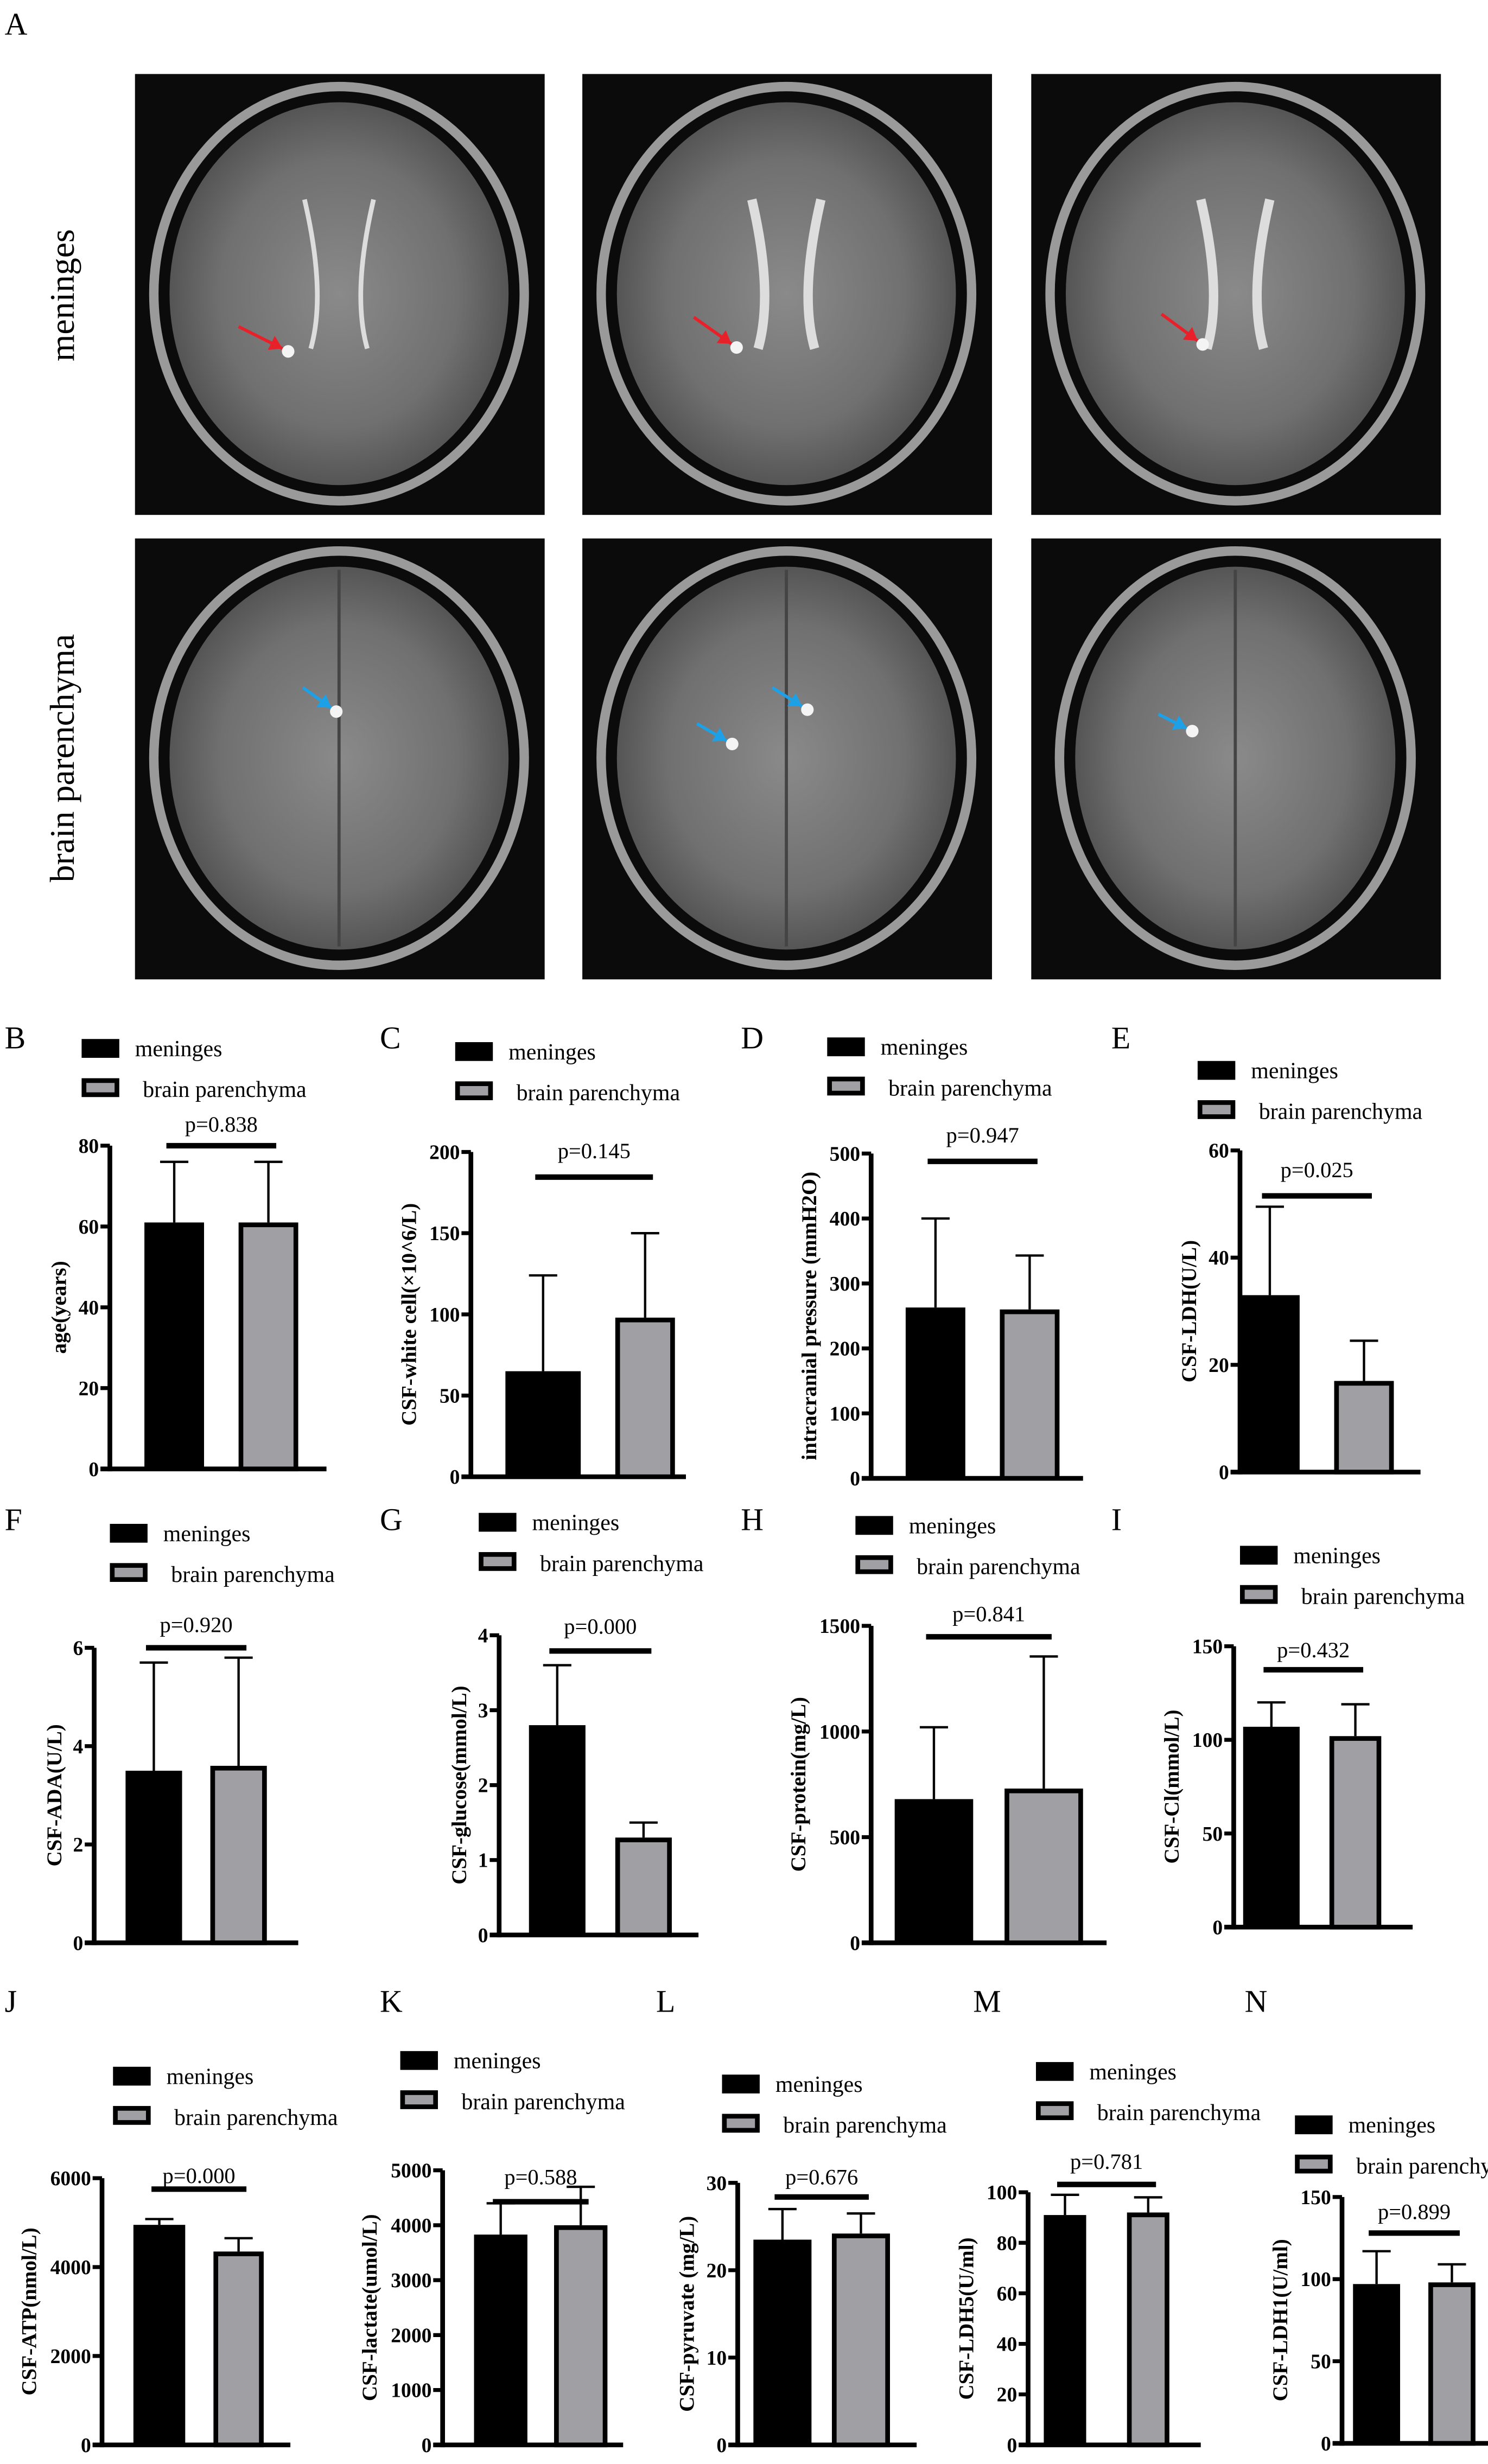 The width and height of the screenshot is (1488, 2464). What do you see at coordinates (840, 1732) in the screenshot?
I see `y-tick-label: 1000` at bounding box center [840, 1732].